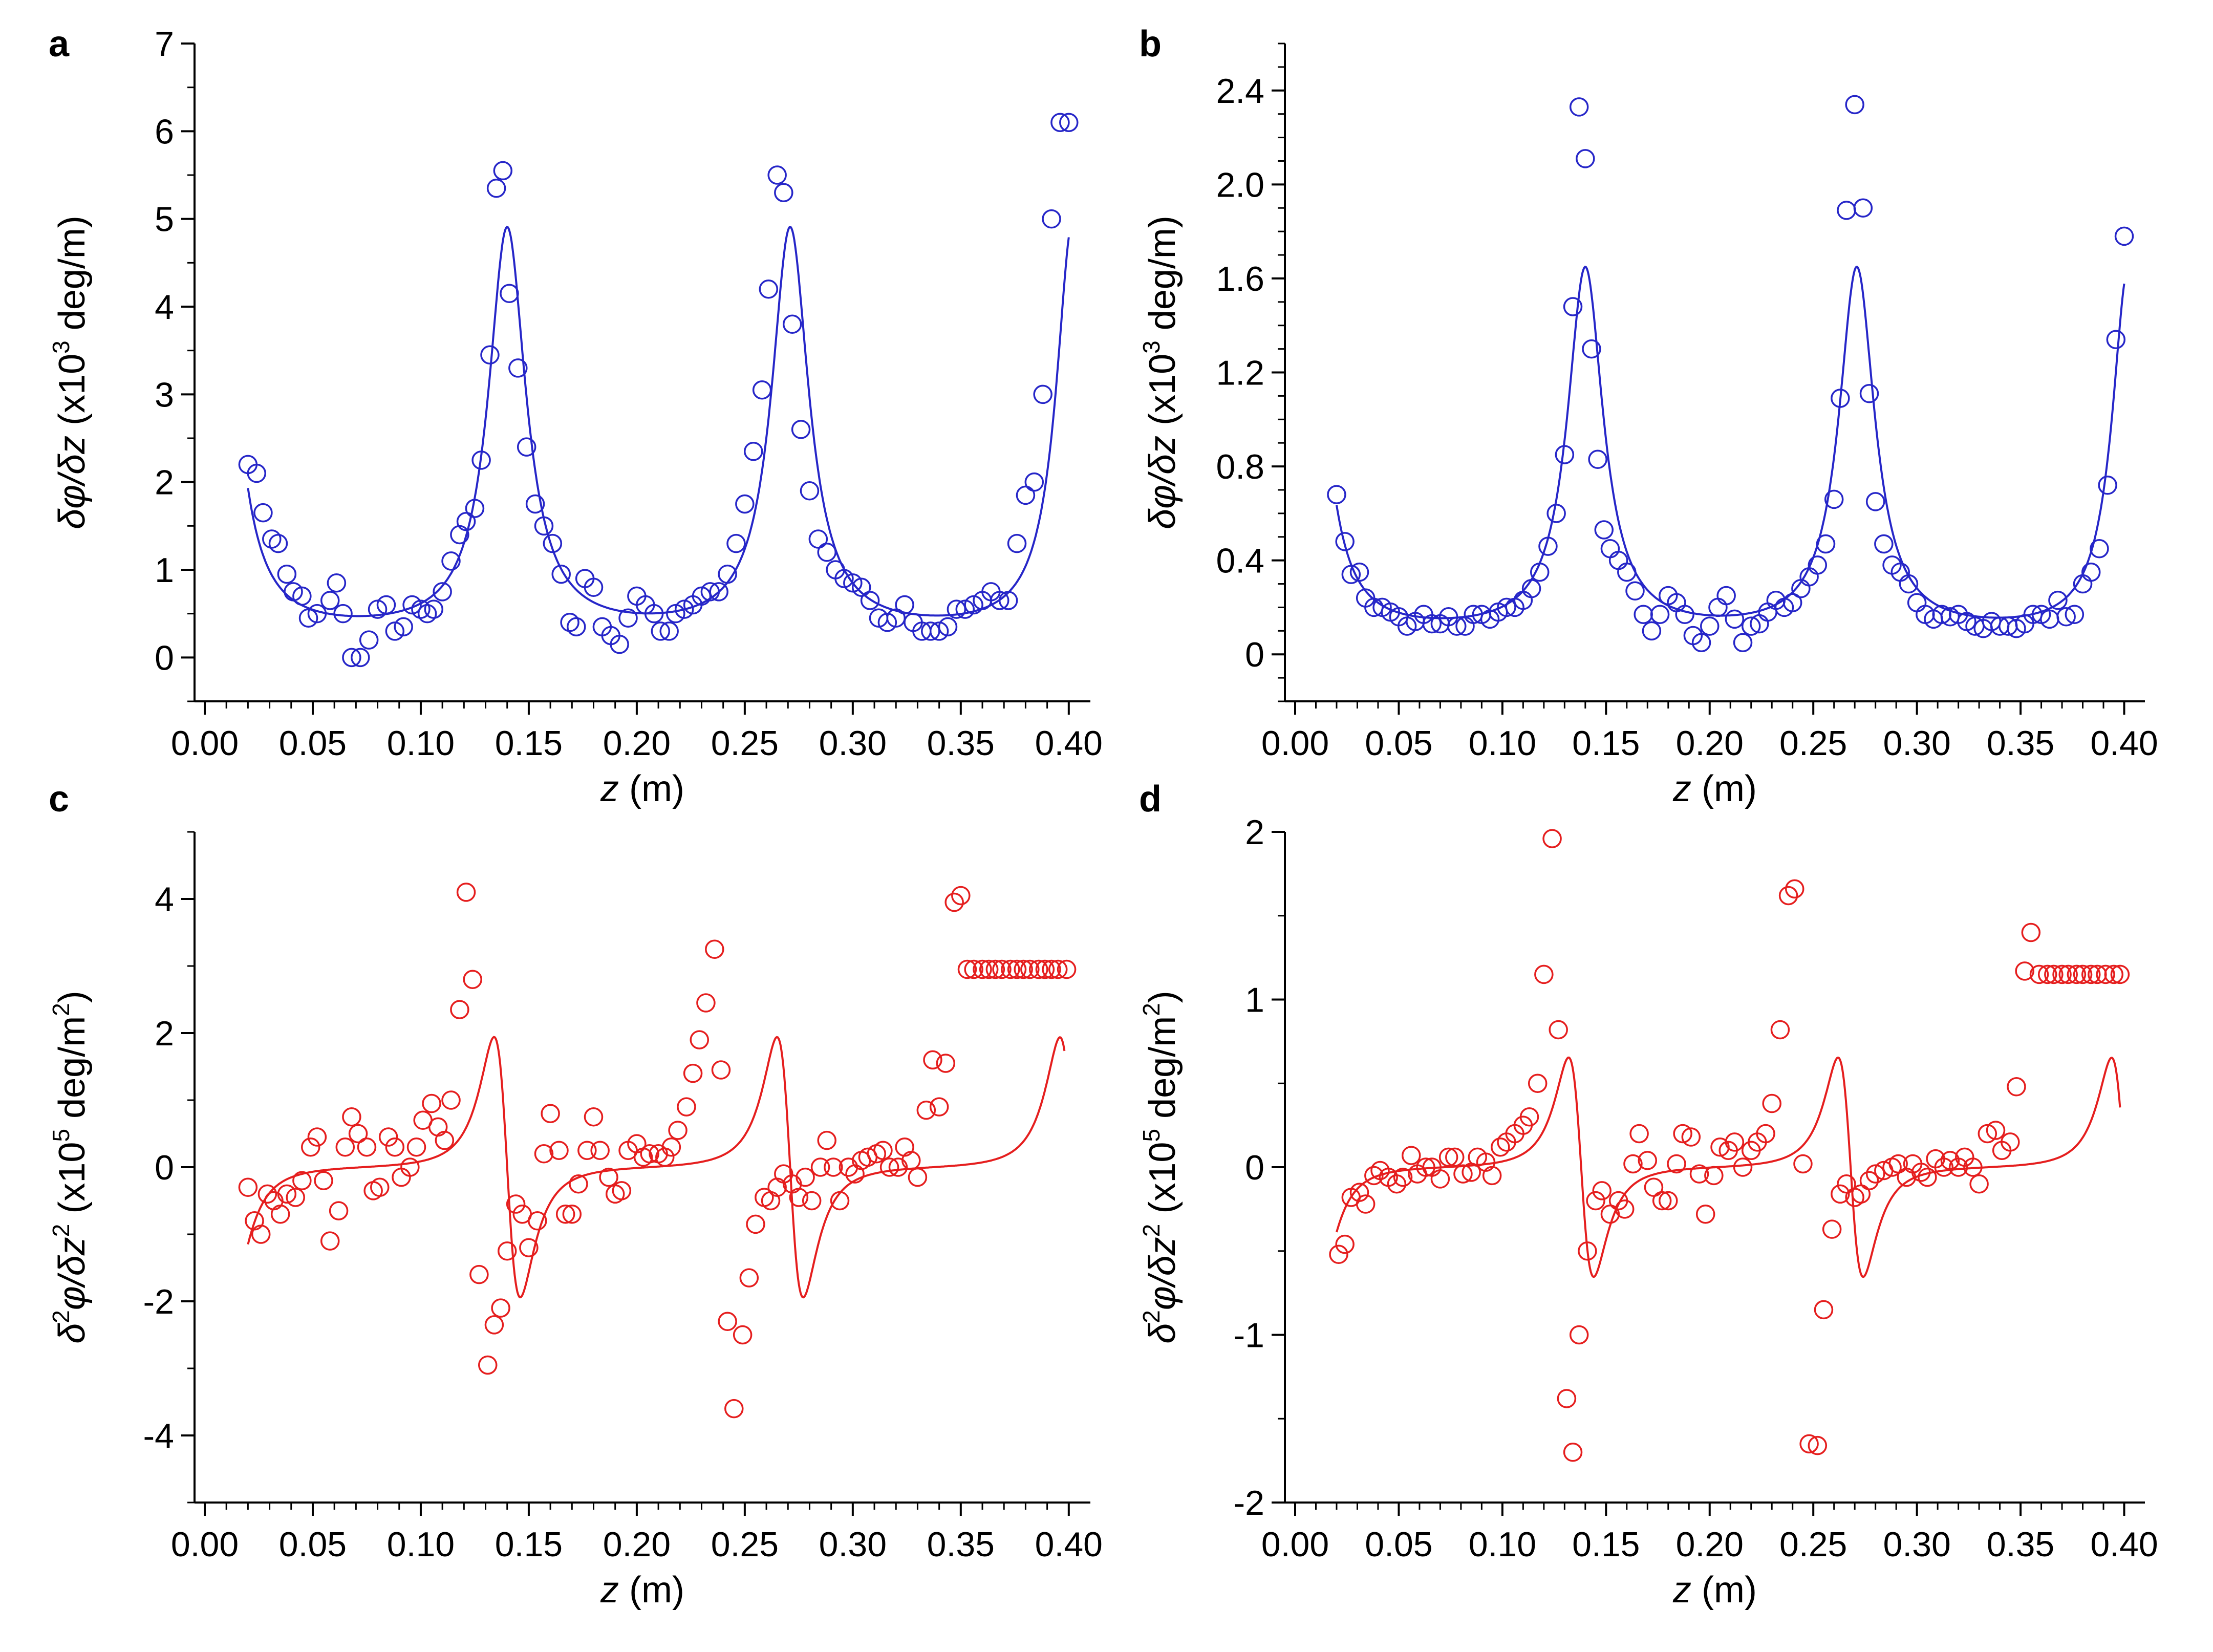  Describe the element at coordinates (70, 1167) in the screenshot. I see `y-axis-title: δ2φ/δz2 (x105 deg/m2)` at that location.